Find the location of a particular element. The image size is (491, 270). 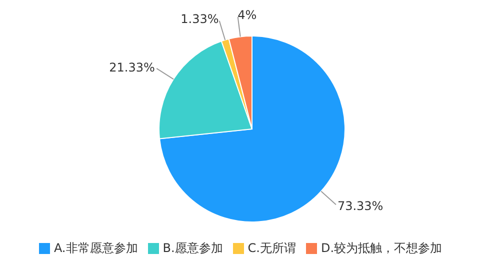

legend-label: B.愿意参加 is located at coordinates (192, 248).